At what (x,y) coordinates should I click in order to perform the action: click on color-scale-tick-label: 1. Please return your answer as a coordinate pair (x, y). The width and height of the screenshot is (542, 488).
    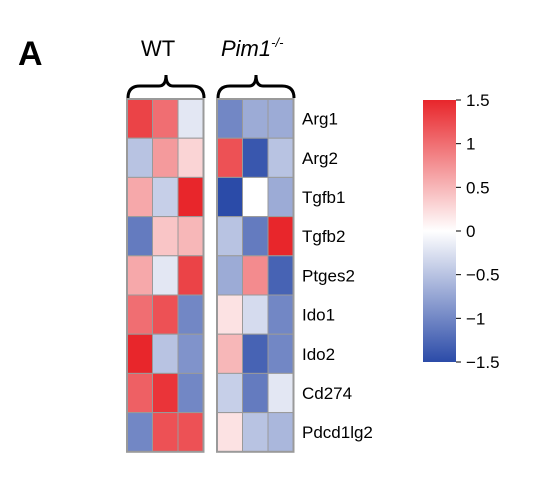
    Looking at the image, I should click on (470, 144).